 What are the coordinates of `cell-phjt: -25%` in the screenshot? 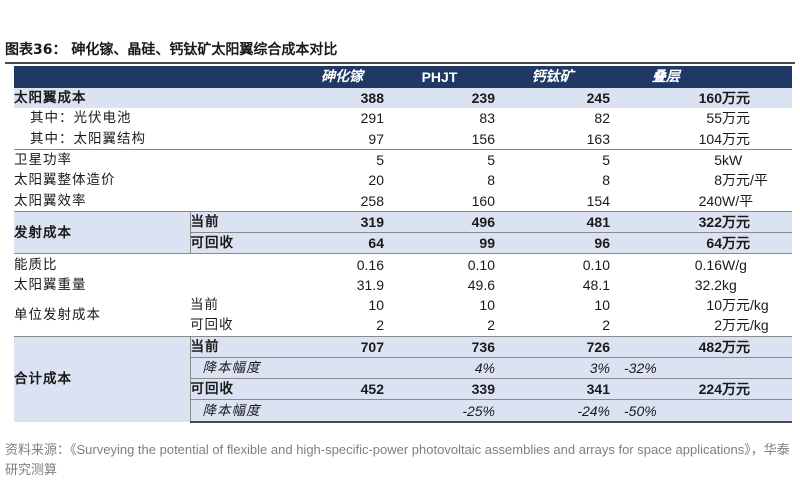 It's located at (439, 411).